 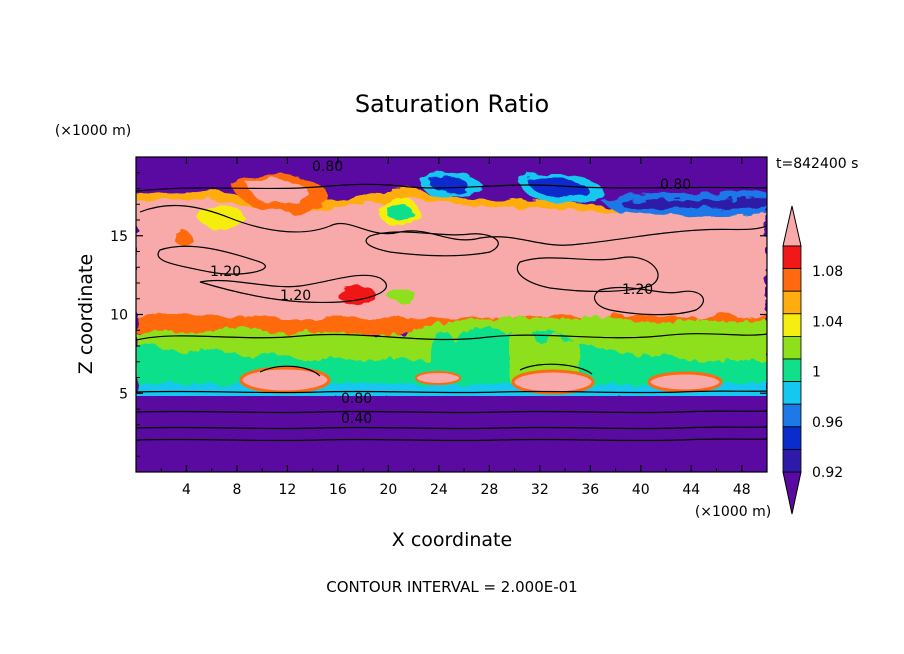 I want to click on colorbar-label: 1.04, so click(x=827, y=322).